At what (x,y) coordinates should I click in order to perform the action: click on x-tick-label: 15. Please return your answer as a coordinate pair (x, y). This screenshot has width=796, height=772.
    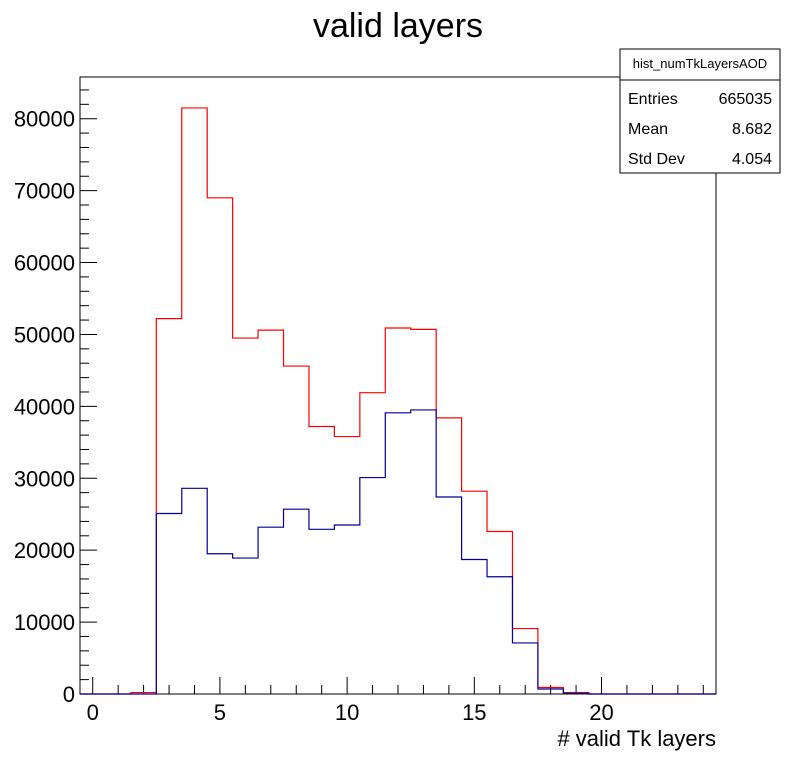
    Looking at the image, I should click on (474, 712).